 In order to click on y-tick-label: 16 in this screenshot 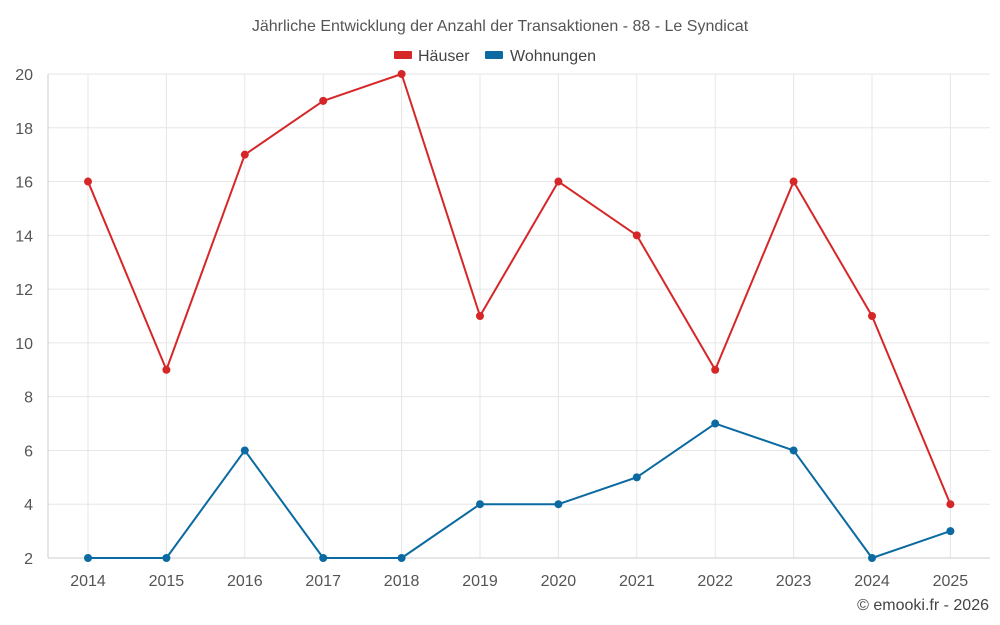, I will do `click(24, 183)`.